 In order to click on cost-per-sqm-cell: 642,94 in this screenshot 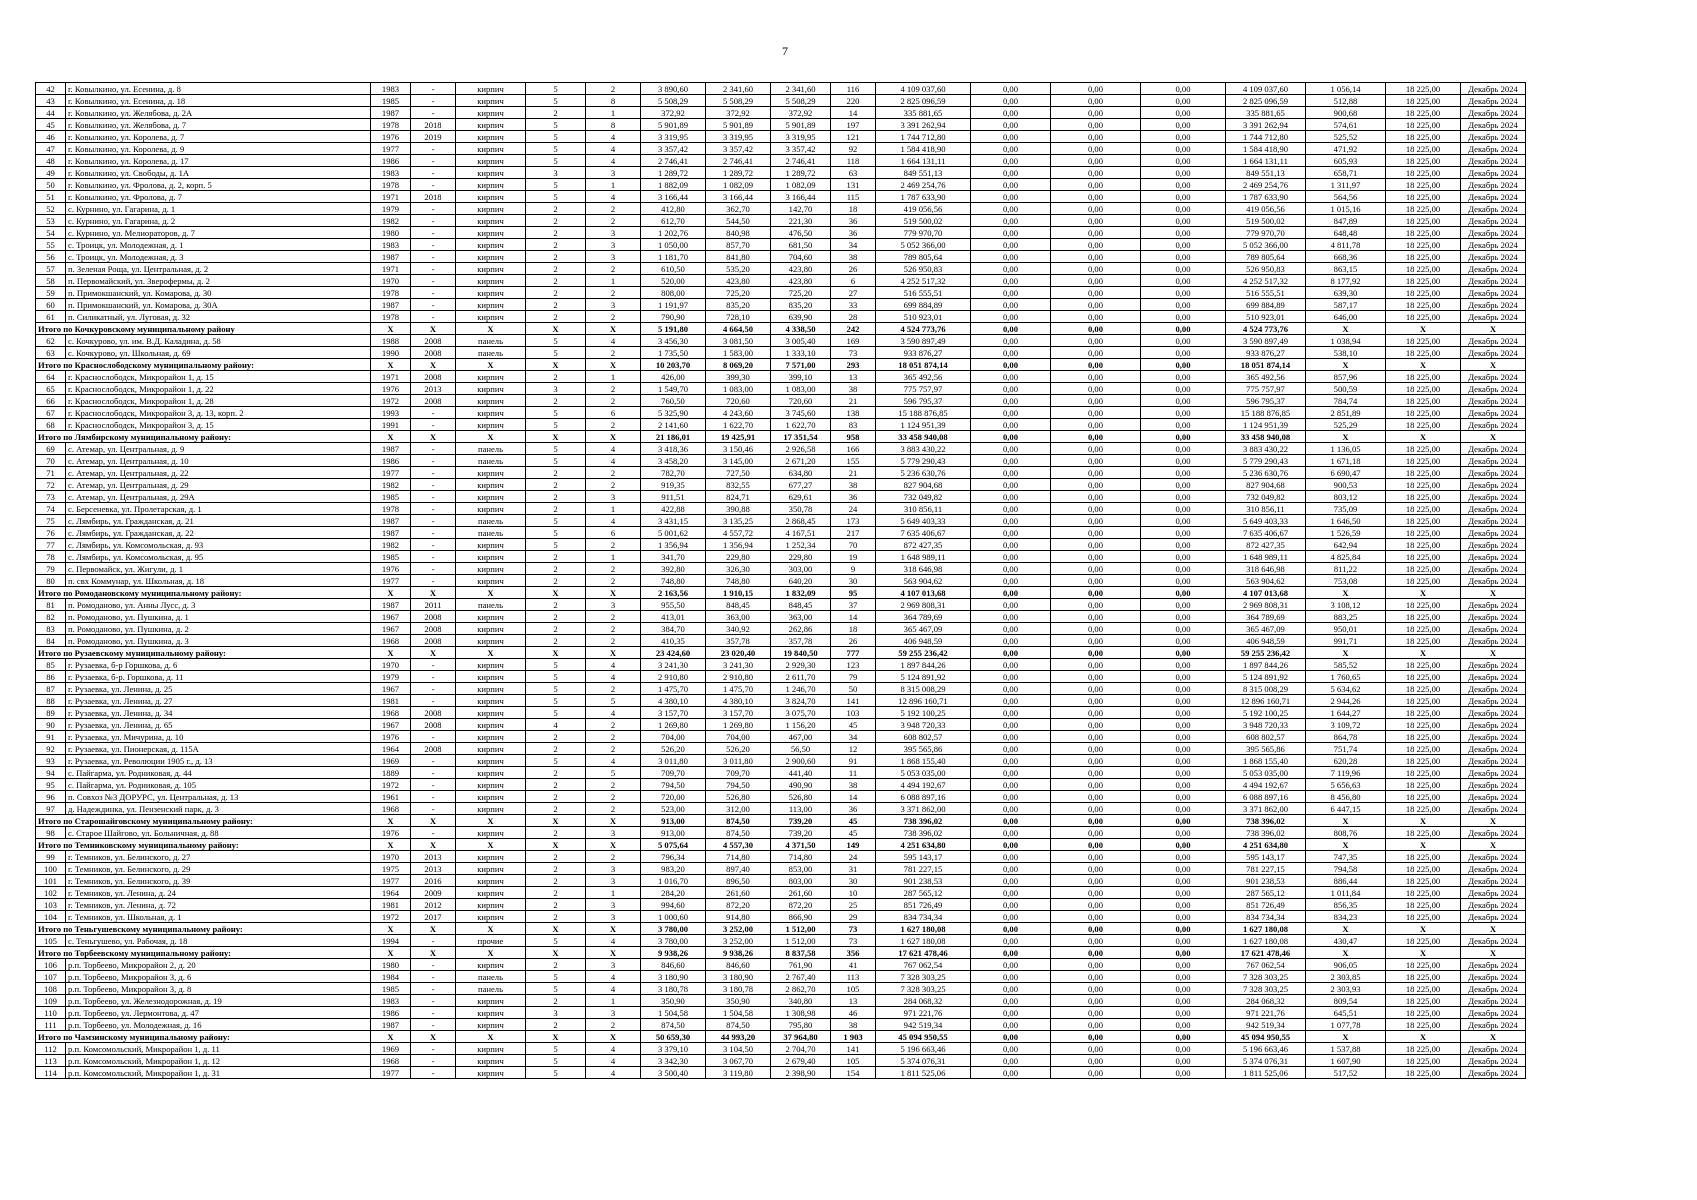, I will do `click(1345, 544)`.